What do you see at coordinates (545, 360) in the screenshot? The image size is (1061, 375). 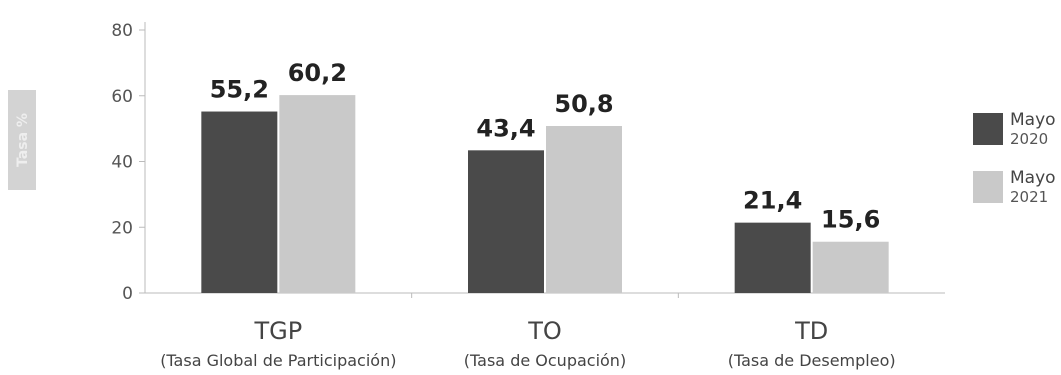 I see `category-subtitle: (Tasa de Ocupación)` at bounding box center [545, 360].